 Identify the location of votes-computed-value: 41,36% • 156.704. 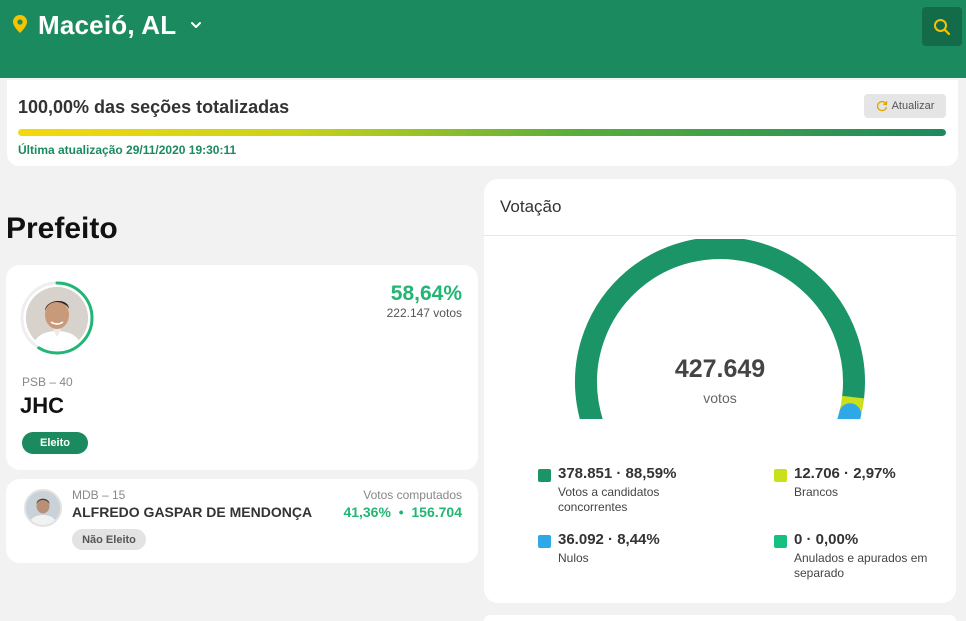
(402, 512).